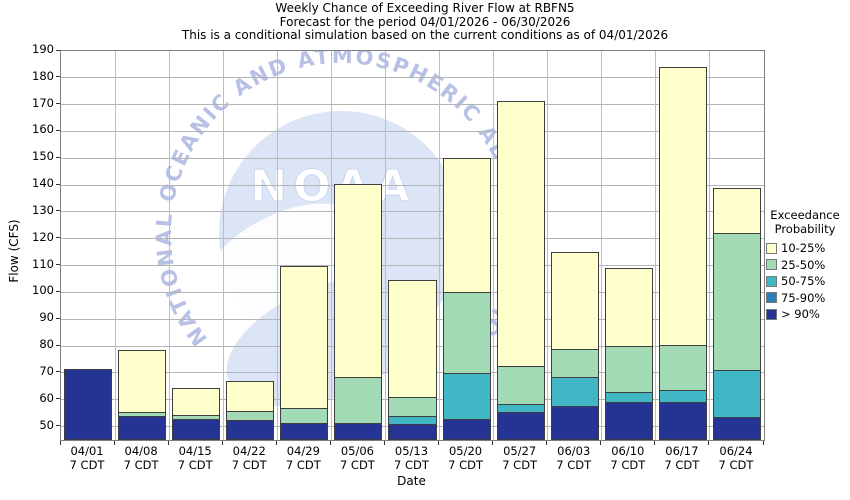 The height and width of the screenshot is (500, 850). I want to click on y-axis-title: Flow (CFS), so click(14, 251).